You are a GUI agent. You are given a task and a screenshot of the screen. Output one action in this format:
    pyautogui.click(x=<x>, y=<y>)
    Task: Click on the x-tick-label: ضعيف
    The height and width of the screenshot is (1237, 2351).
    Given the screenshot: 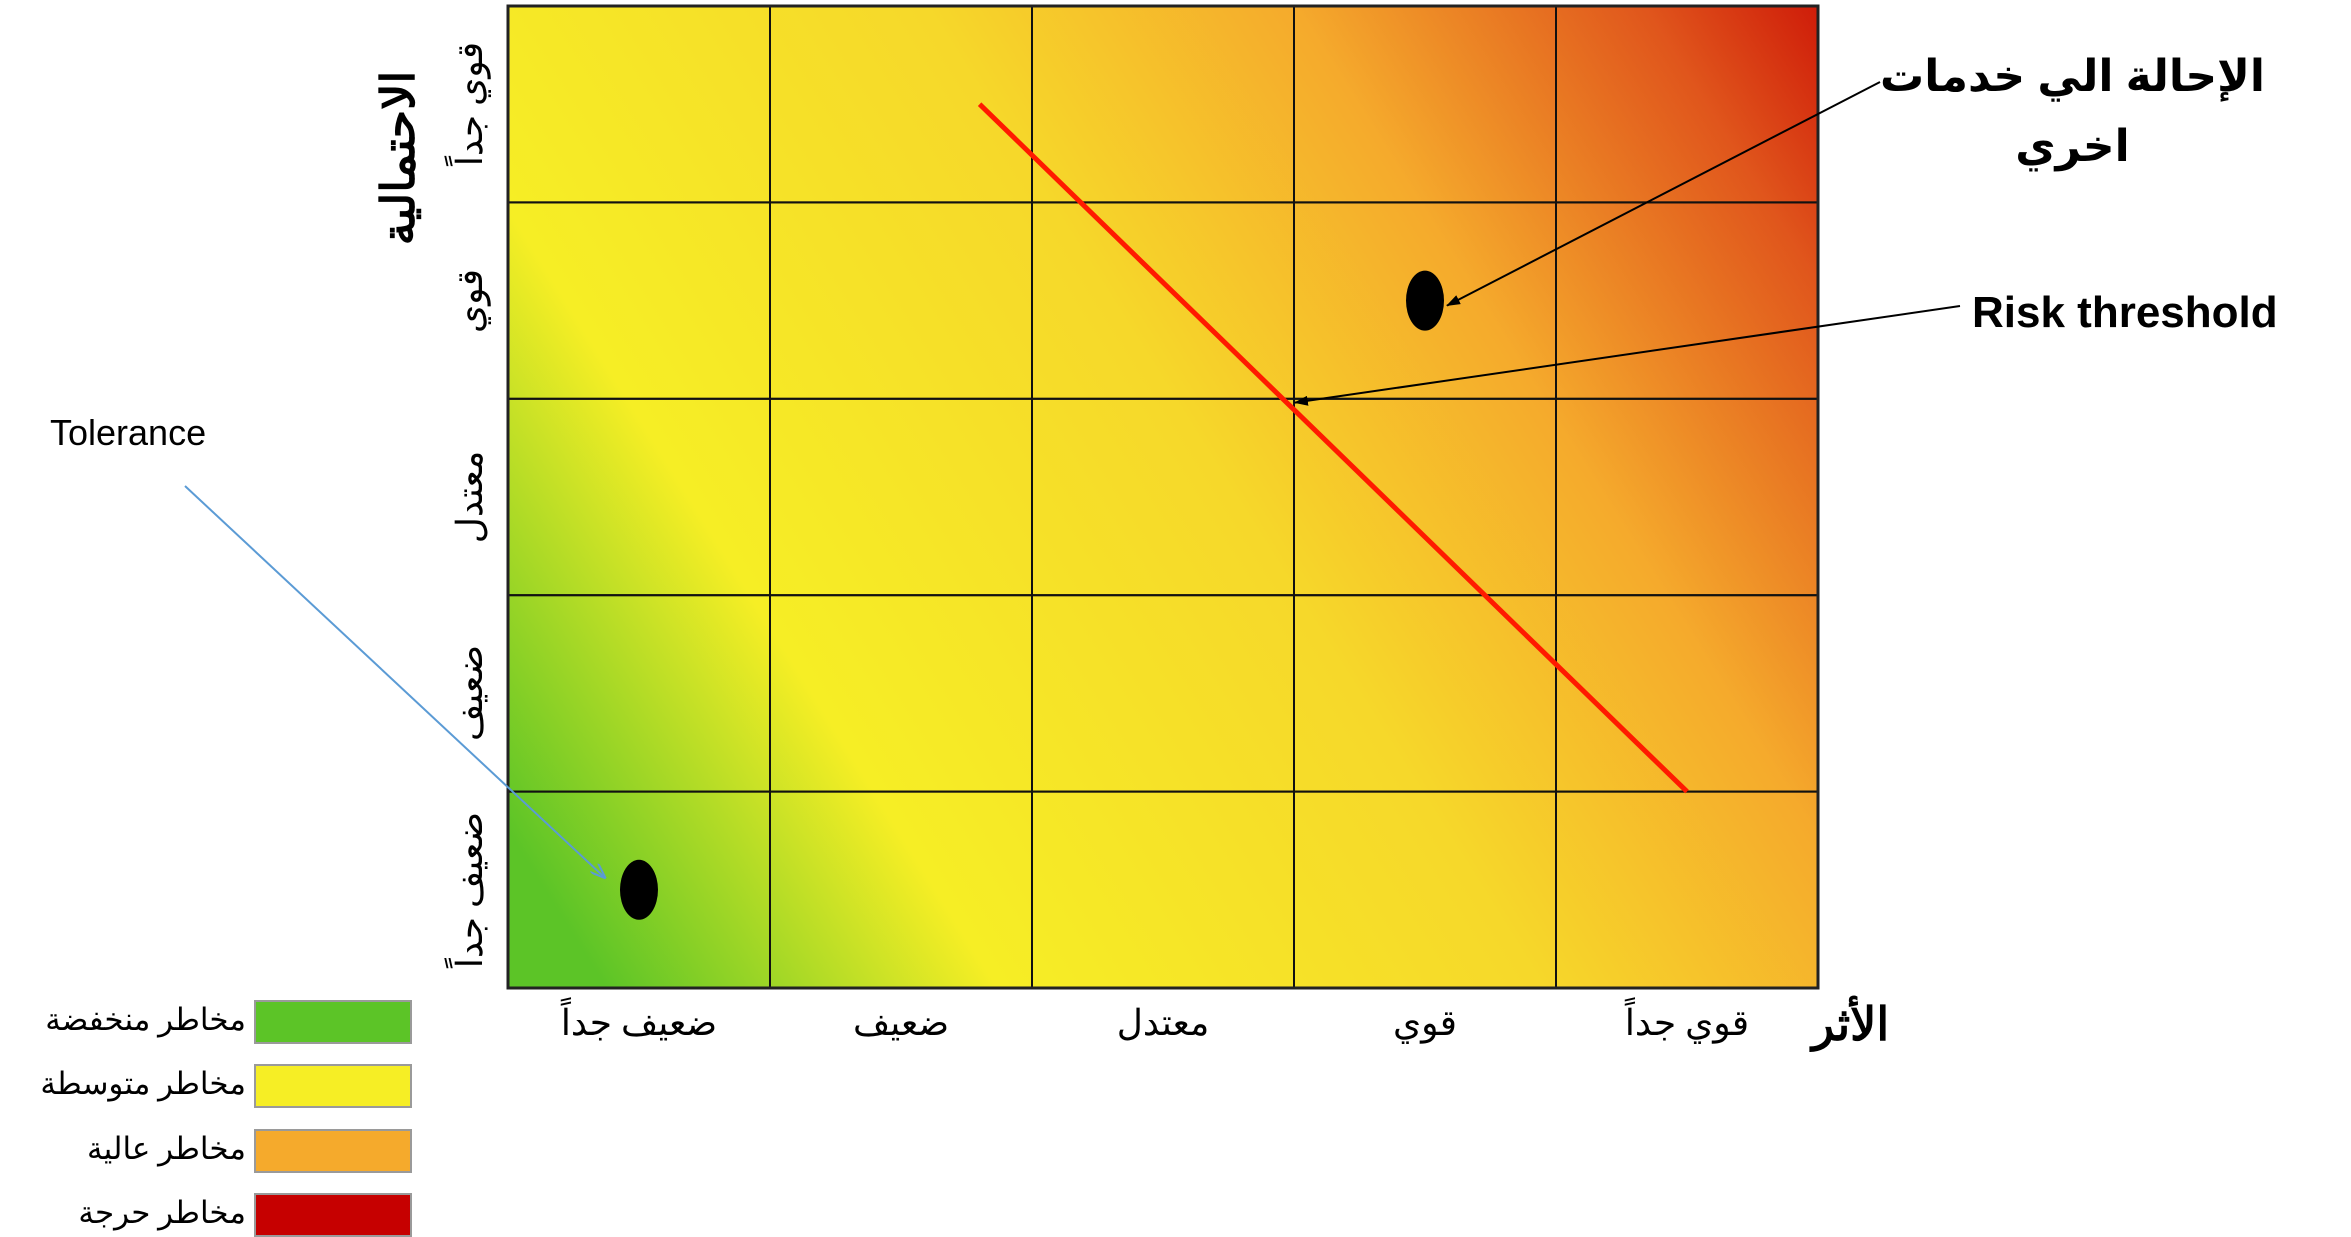 What is the action you would take?
    pyautogui.click(x=901, y=1023)
    